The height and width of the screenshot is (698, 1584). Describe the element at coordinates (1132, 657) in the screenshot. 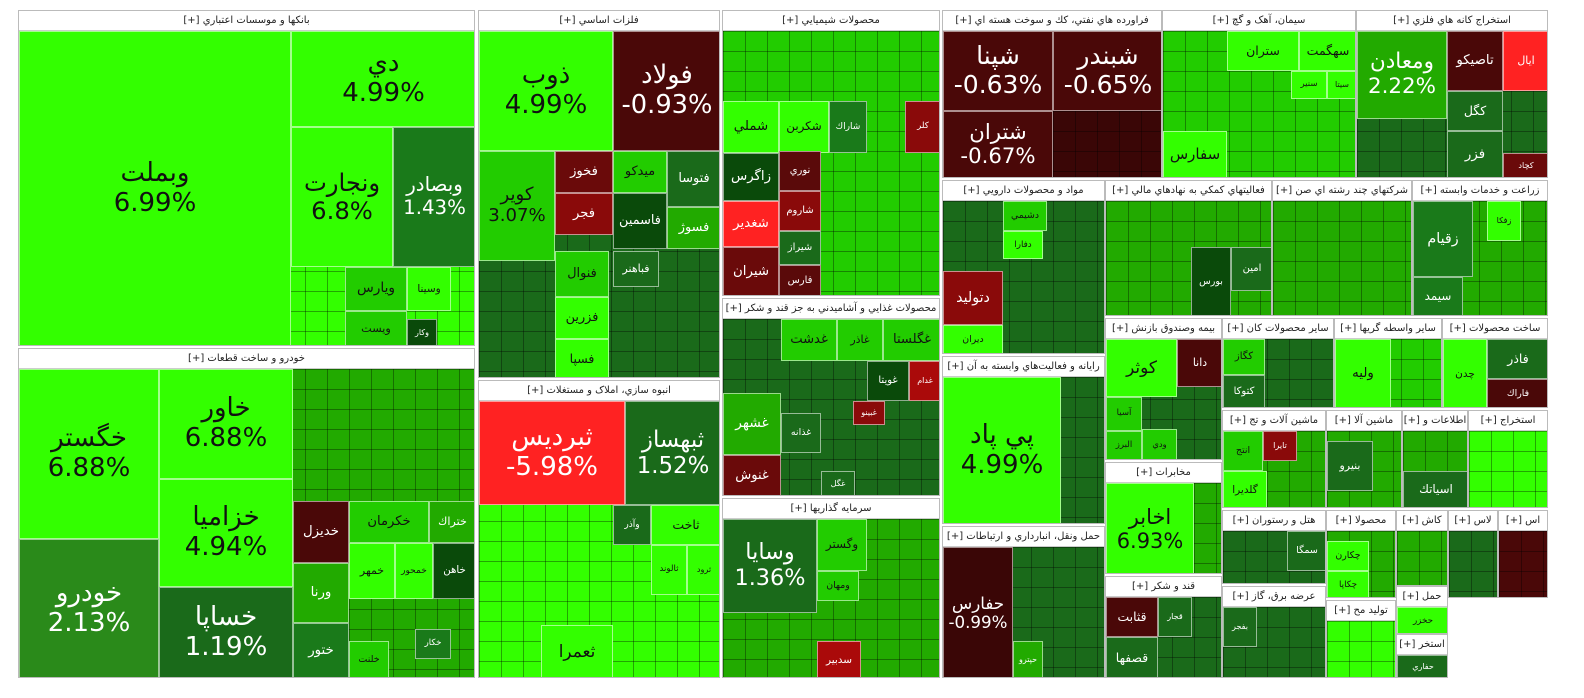

I see `stock-tile: قصفها` at that location.